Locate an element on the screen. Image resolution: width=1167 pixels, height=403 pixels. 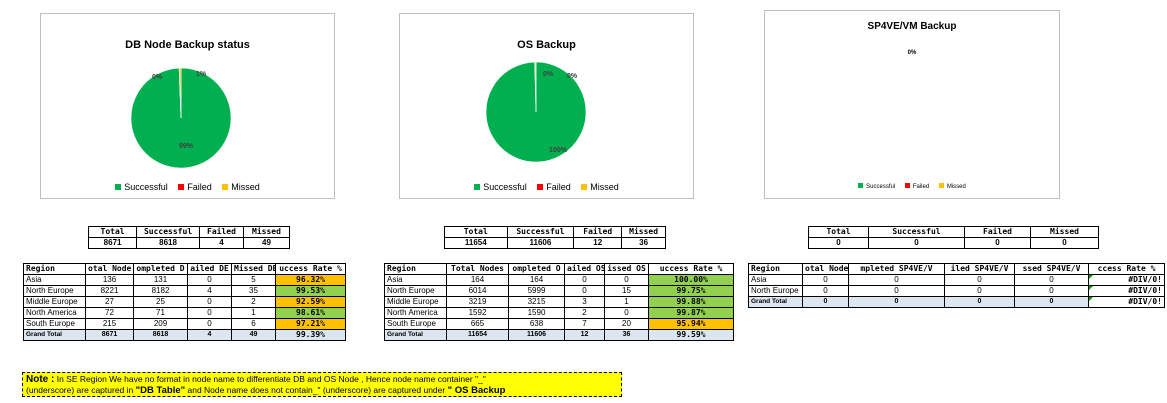
column-header: uccess Rate % is located at coordinates (310, 269).